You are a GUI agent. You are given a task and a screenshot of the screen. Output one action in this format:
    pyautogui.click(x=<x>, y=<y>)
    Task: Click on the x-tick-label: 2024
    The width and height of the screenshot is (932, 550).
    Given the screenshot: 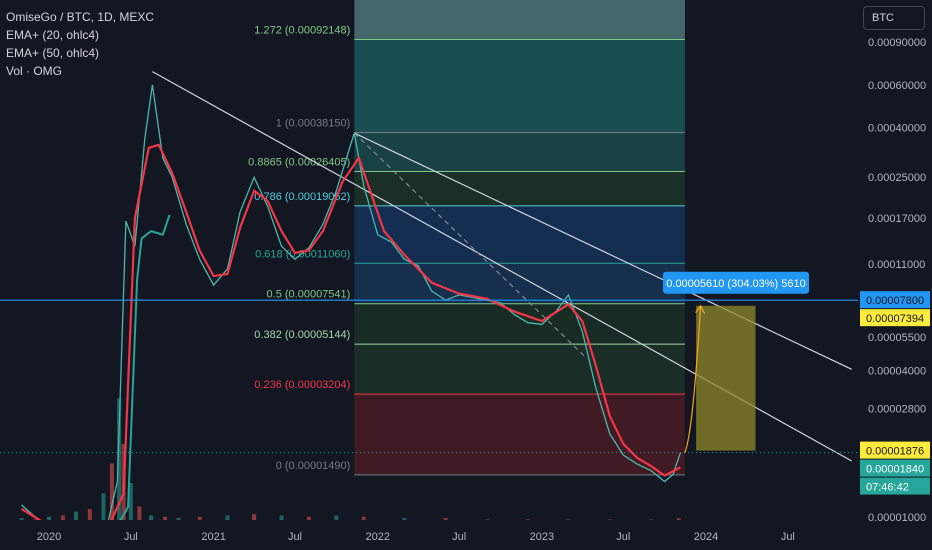 What is the action you would take?
    pyautogui.click(x=706, y=537)
    